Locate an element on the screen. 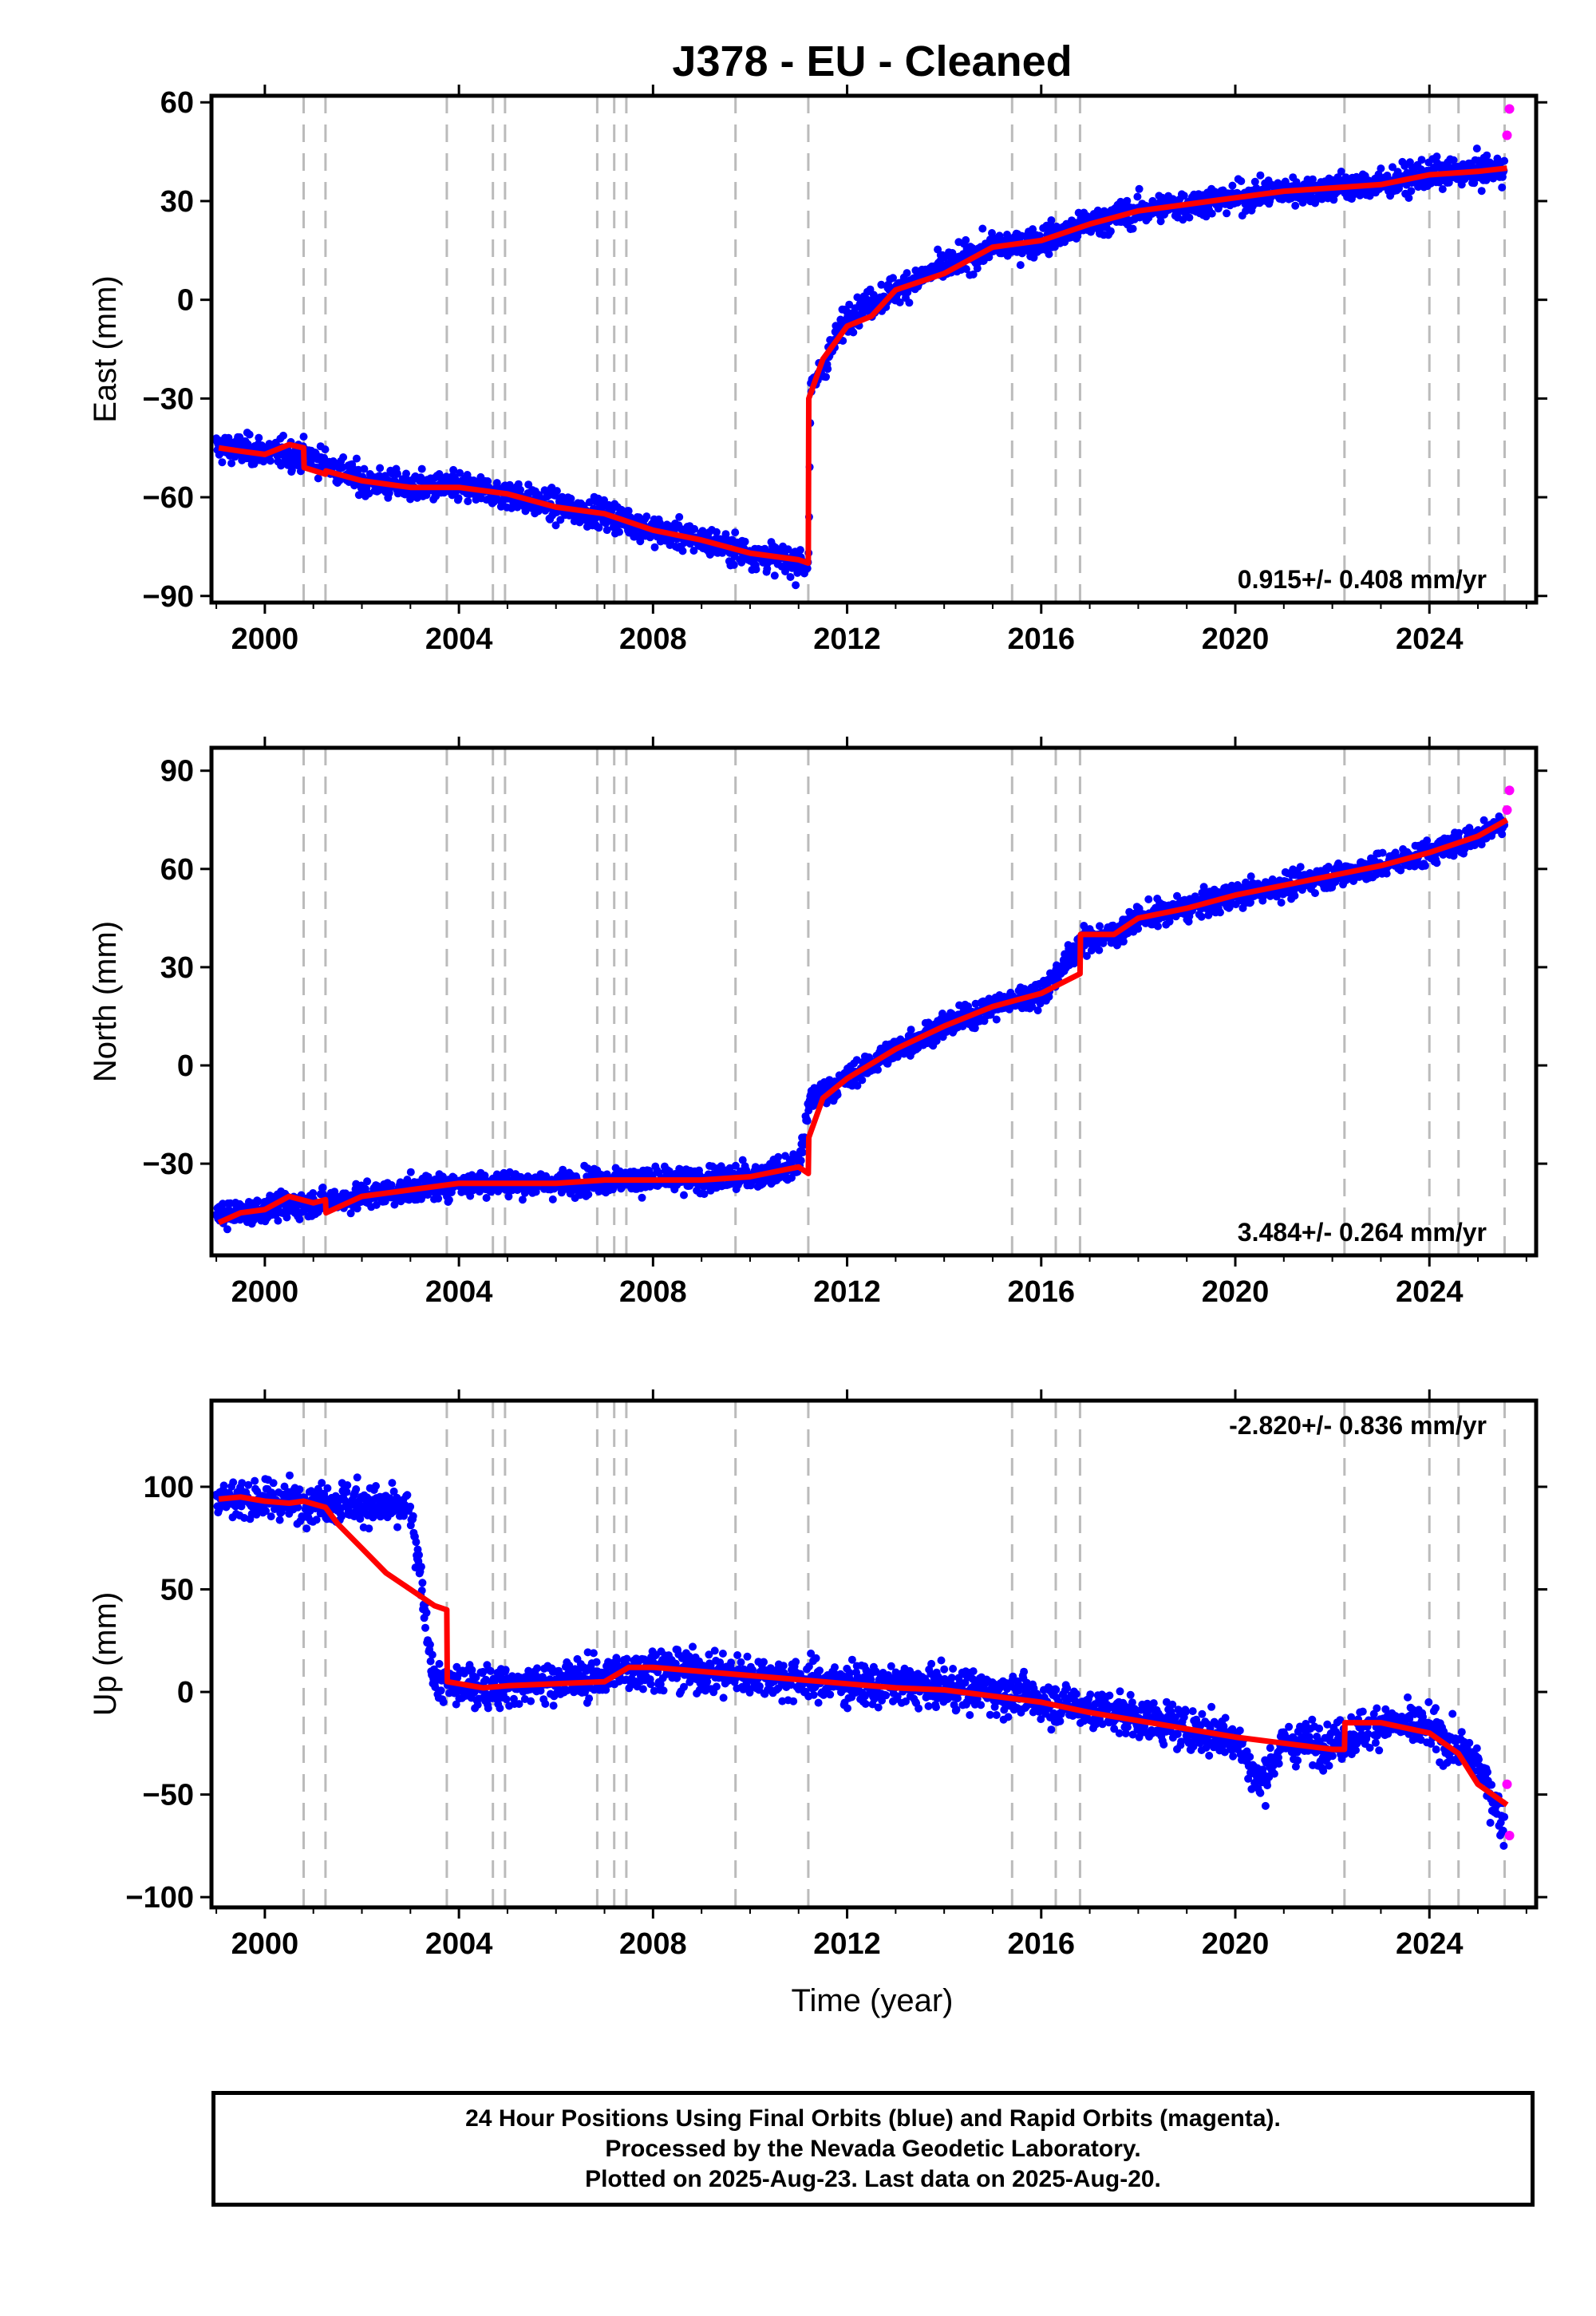  y-tick-label: −30 is located at coordinates (168, 1164).